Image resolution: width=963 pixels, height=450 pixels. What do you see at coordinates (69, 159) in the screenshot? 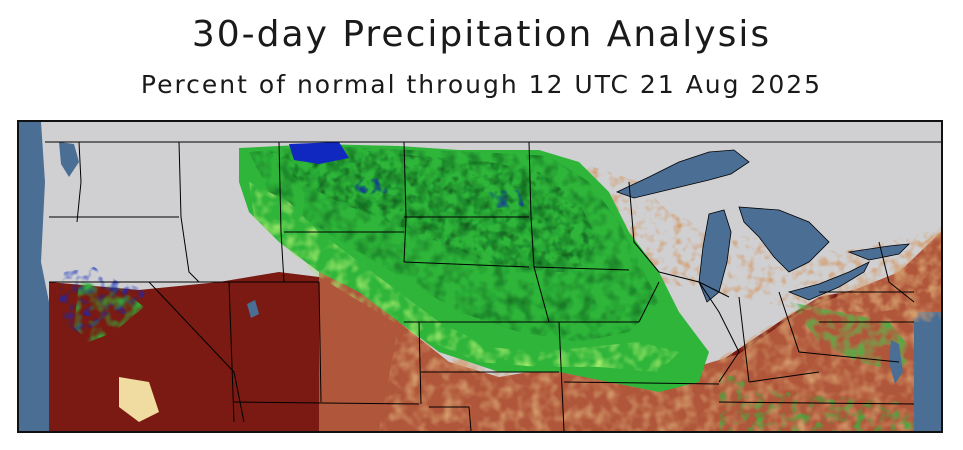
I see `puget-sound` at bounding box center [69, 159].